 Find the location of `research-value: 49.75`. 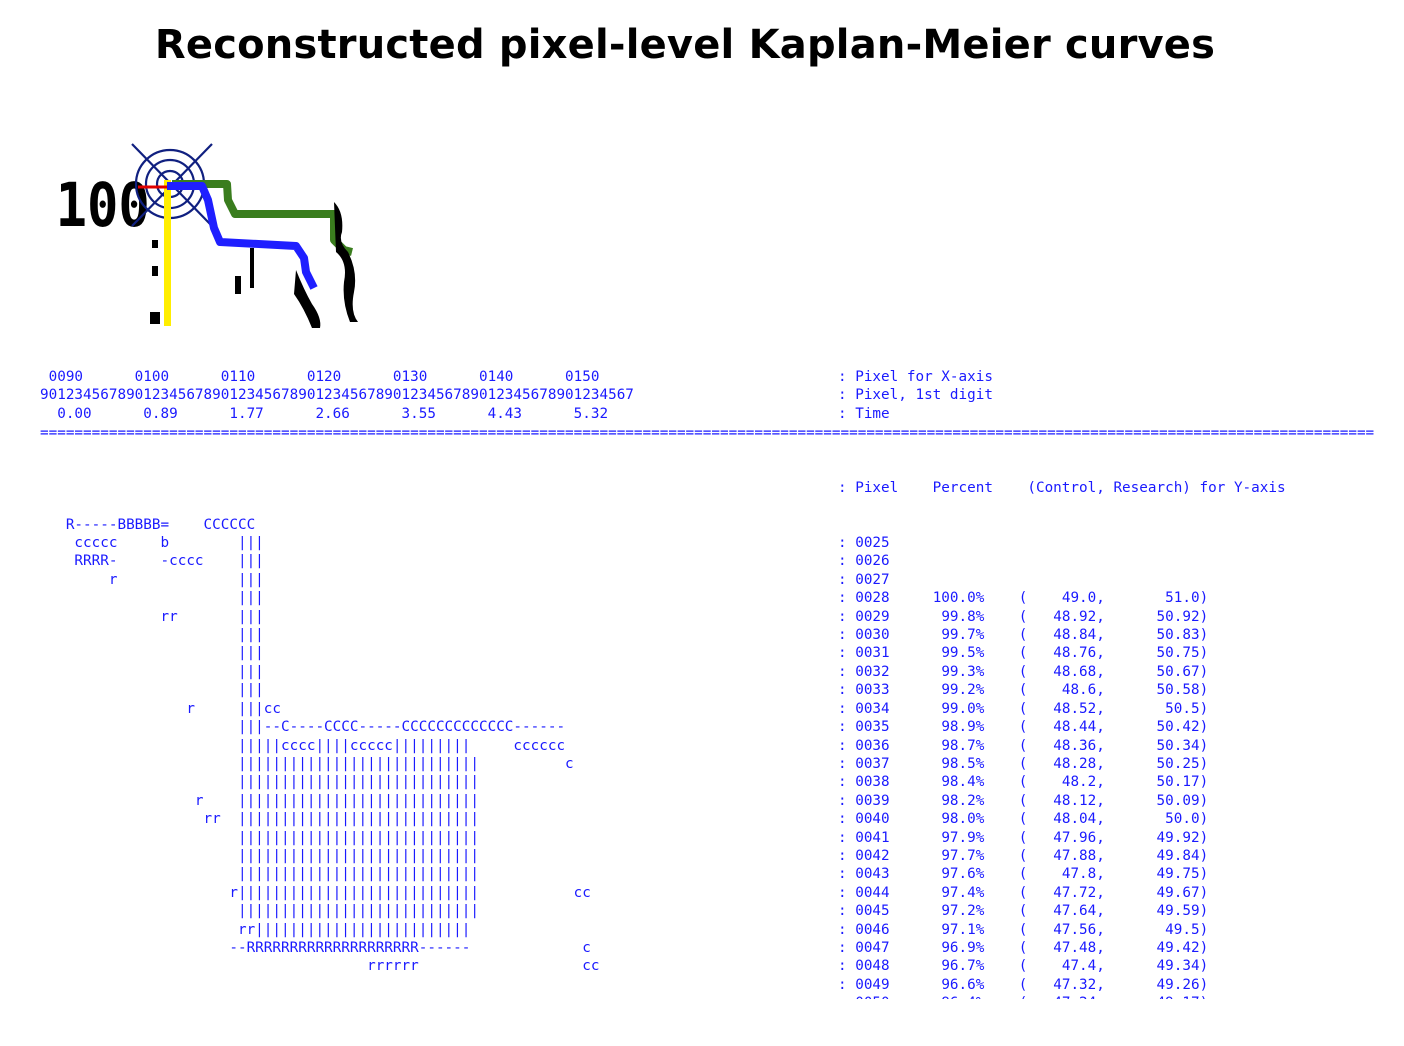

research-value: 49.75 is located at coordinates (1178, 874).